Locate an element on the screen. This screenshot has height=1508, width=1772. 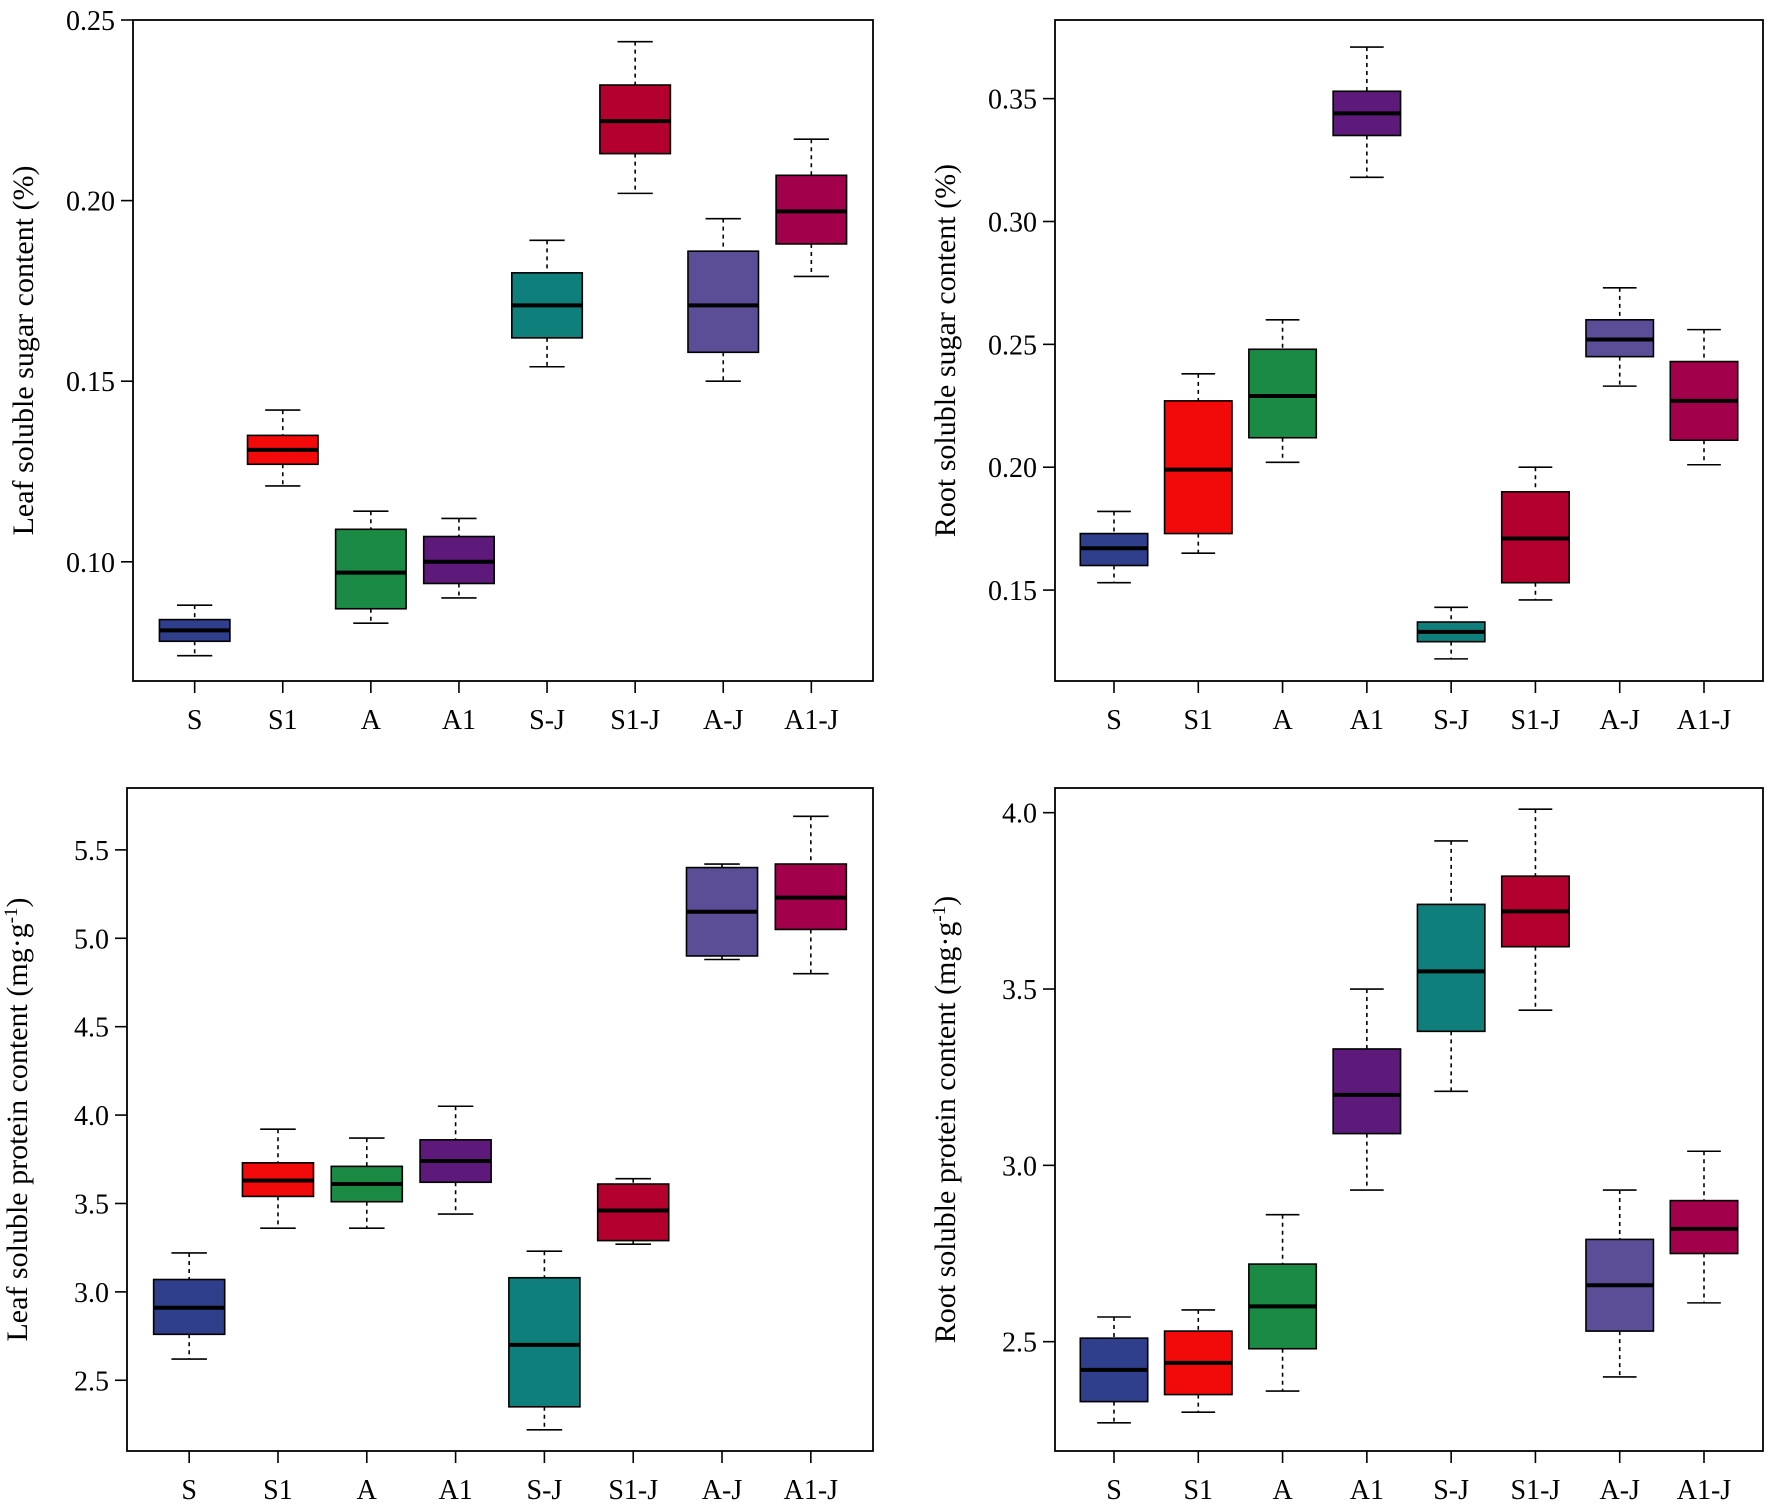
y-axis-title-text: Root soluble sugar content (%) is located at coordinates (945, 350).